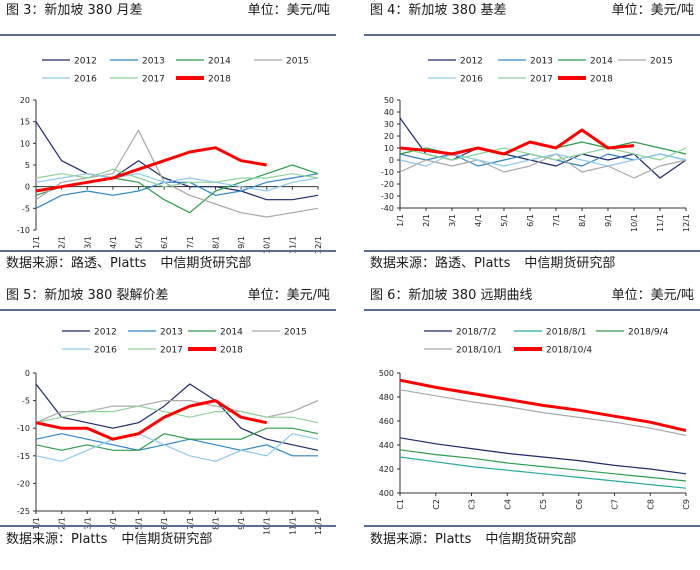 Image resolution: width=700 pixels, height=570 pixels. Describe the element at coordinates (389, 124) in the screenshot. I see `y-tick-label: 30` at that location.